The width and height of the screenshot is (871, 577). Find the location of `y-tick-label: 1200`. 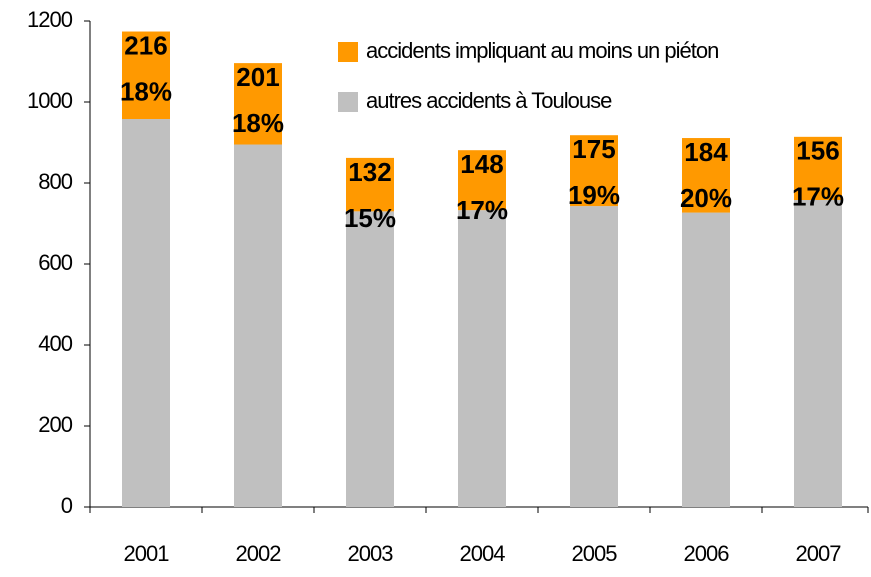

y-tick-label: 1200 is located at coordinates (50, 19).